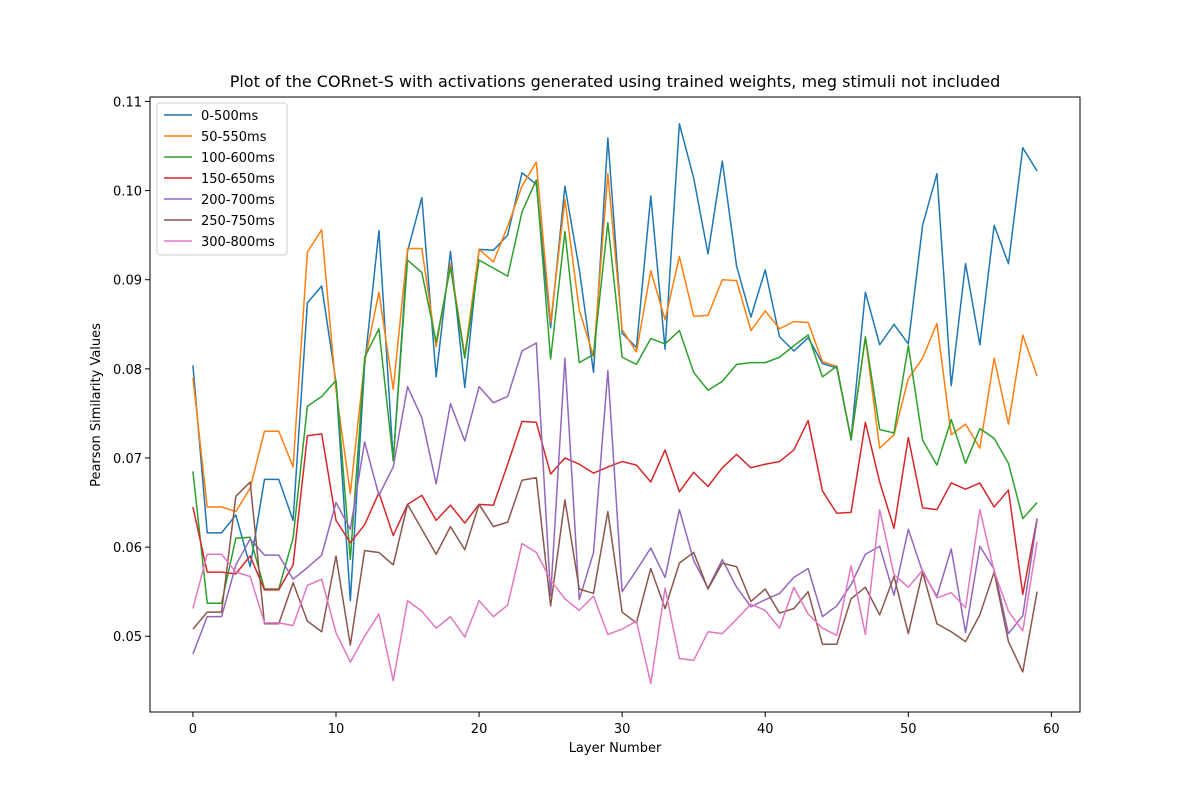  I want to click on x-tick-label: 60, so click(1051, 729).